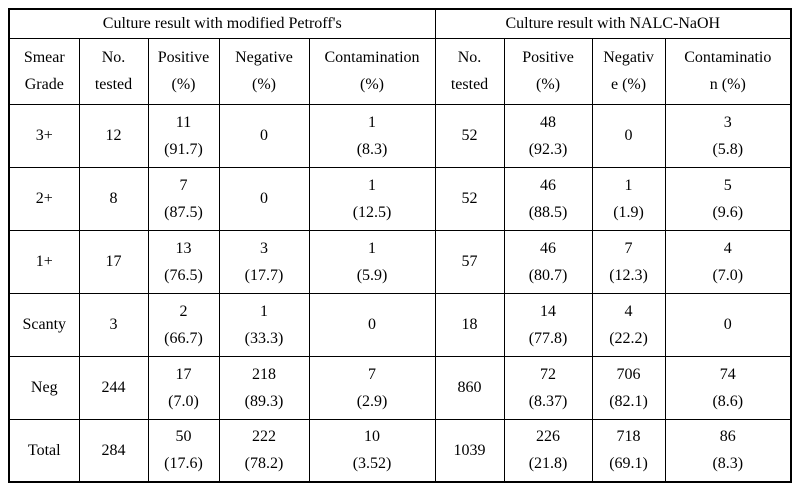  I want to click on table-cell: 7 (87.5), so click(183, 198).